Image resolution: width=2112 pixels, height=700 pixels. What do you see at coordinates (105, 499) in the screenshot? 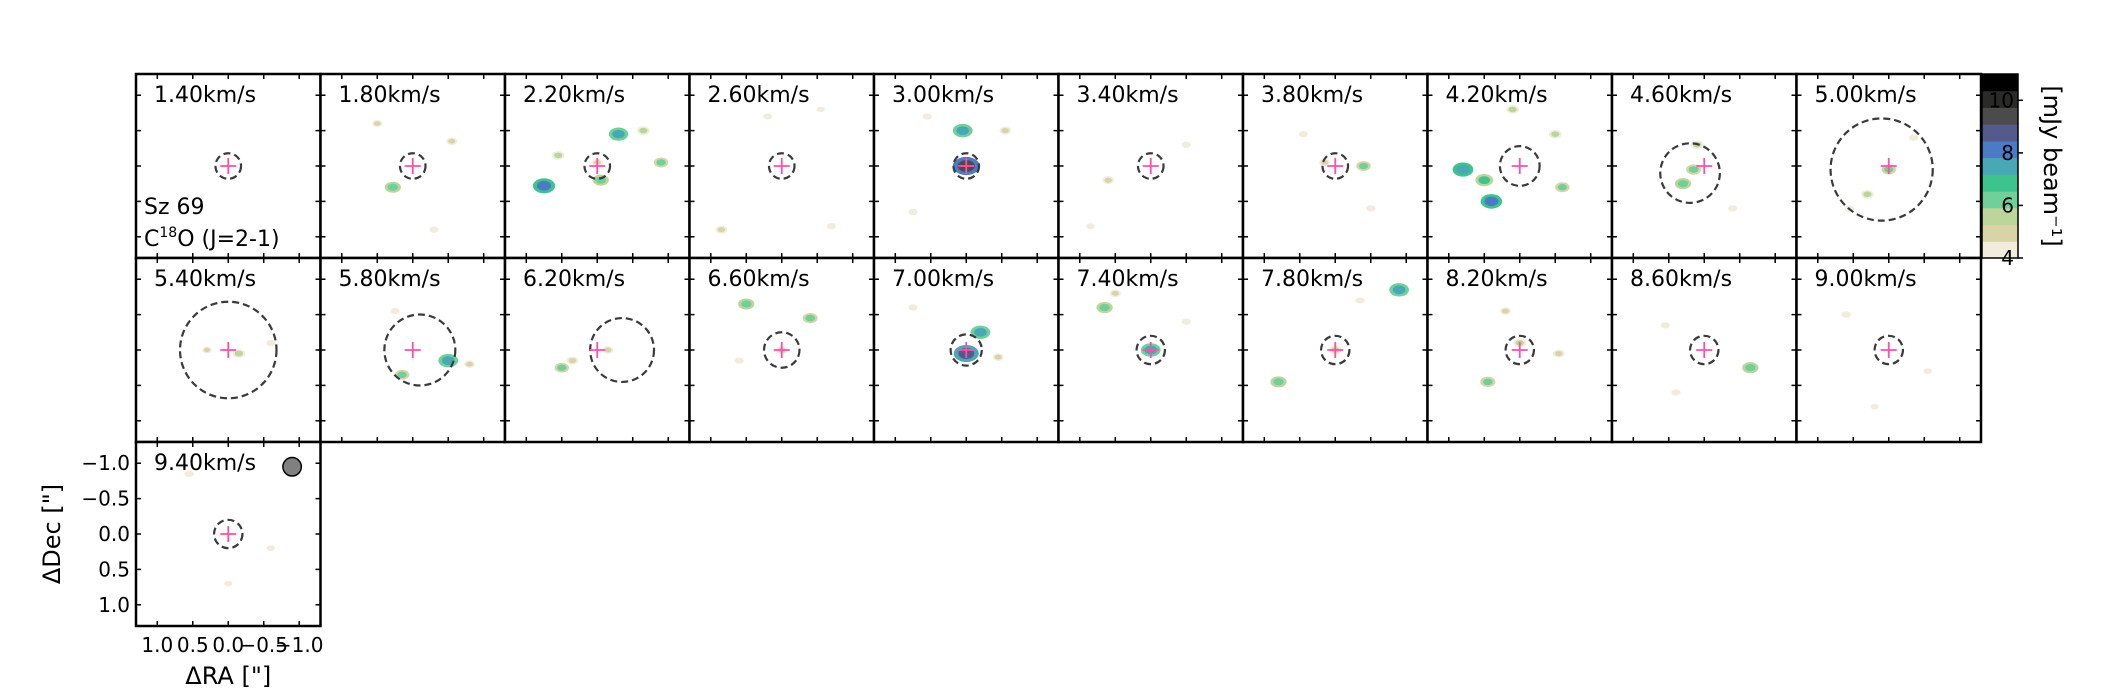
I see `y-tick-label: −0.5` at bounding box center [105, 499].